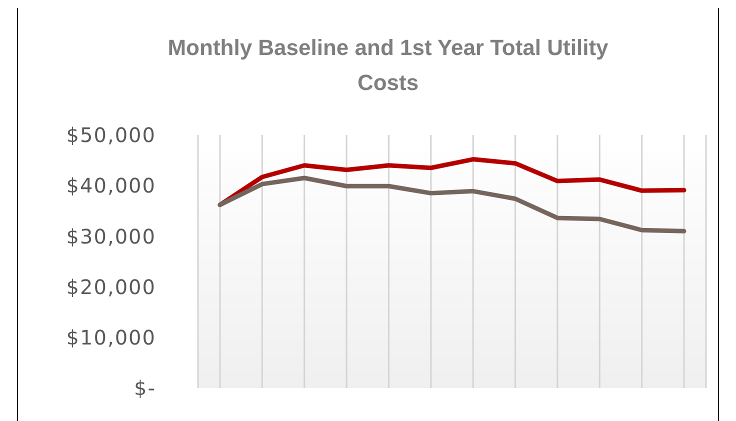  Describe the element at coordinates (111, 338) in the screenshot. I see `y-tick-label: $10,000` at that location.